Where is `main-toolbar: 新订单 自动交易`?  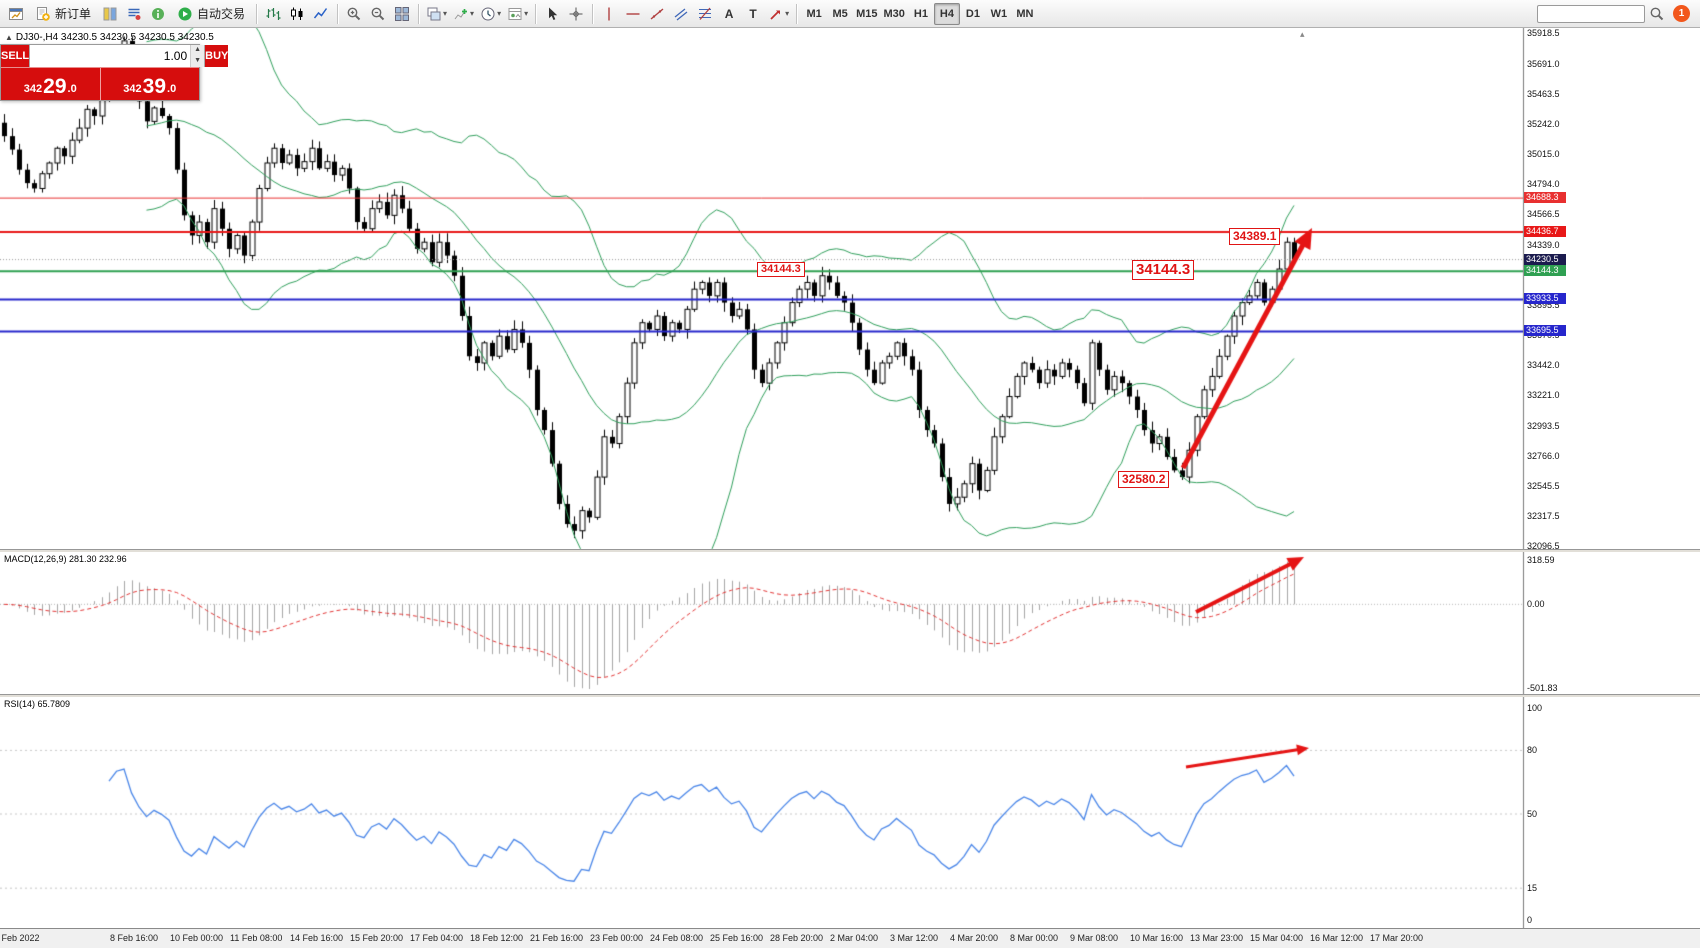
main-toolbar: 新订单 自动交易 is located at coordinates (850, 14).